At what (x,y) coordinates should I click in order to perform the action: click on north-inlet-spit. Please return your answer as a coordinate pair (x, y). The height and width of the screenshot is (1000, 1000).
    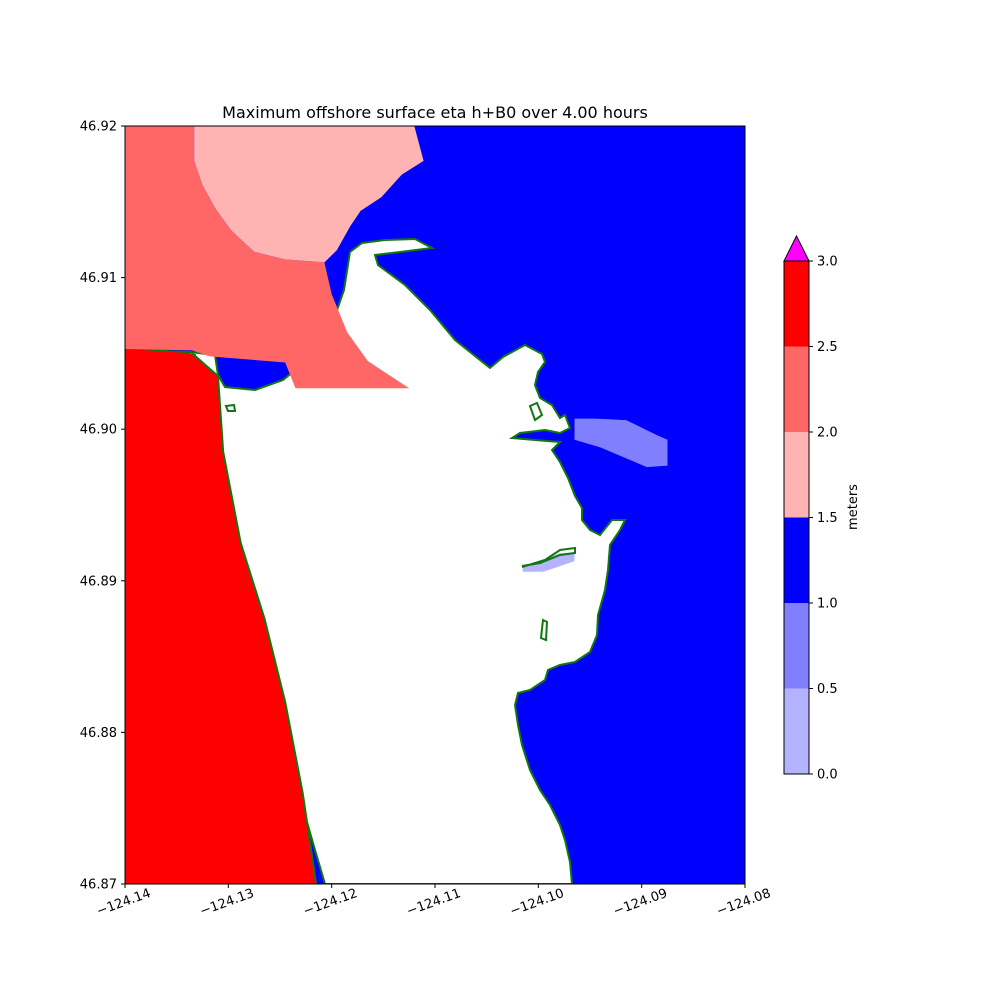
    Looking at the image, I should click on (536, 411).